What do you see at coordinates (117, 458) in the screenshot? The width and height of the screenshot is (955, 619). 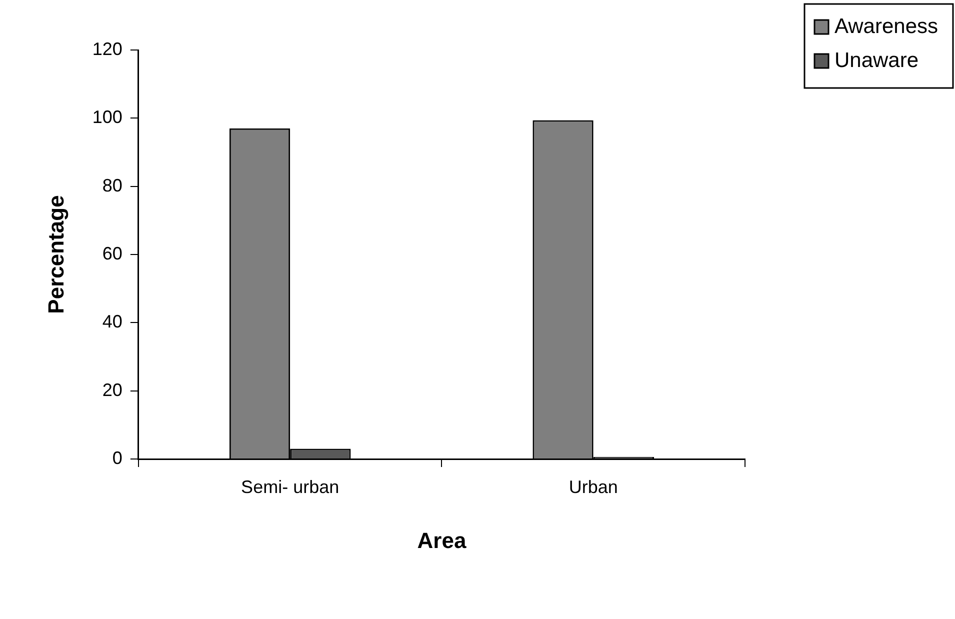 I see `y-tick-label: 0` at bounding box center [117, 458].